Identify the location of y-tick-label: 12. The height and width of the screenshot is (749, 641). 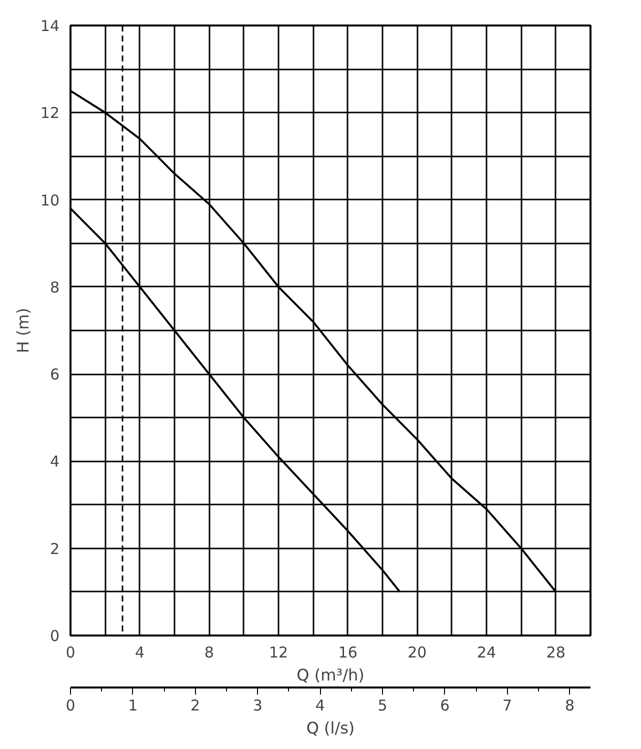
(50, 113).